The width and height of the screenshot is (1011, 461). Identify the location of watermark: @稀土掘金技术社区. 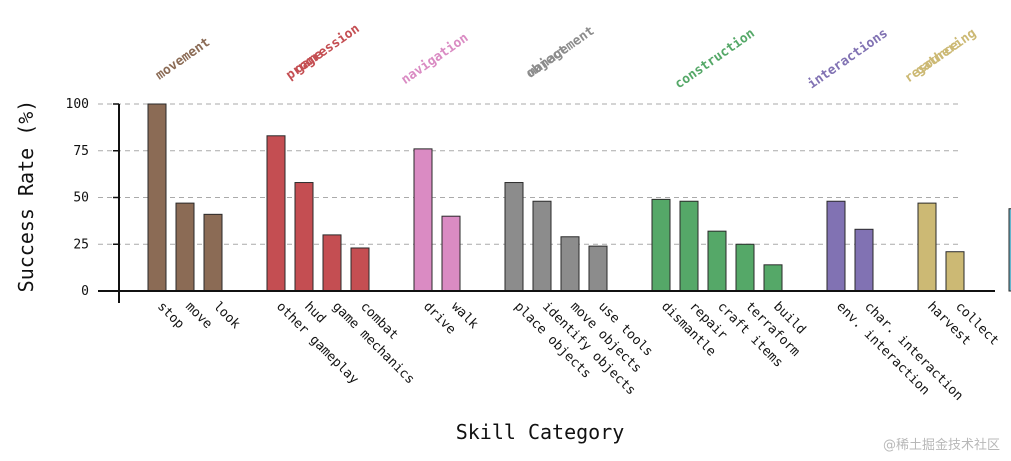
(941, 445).